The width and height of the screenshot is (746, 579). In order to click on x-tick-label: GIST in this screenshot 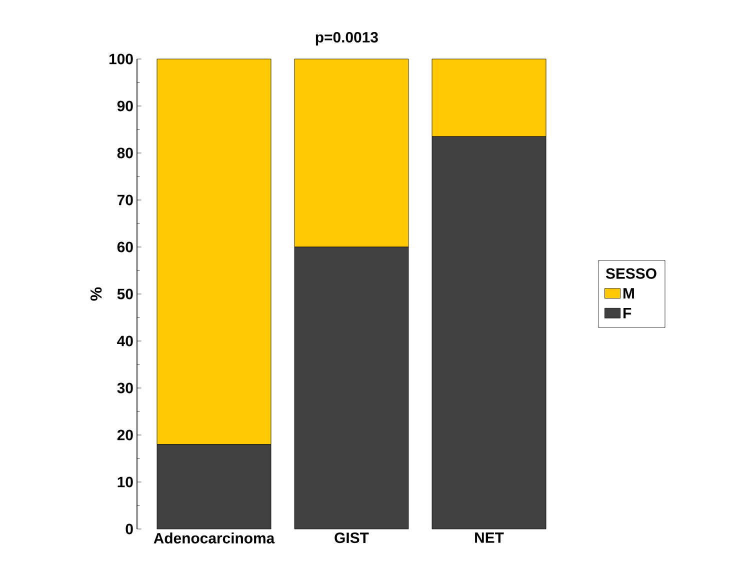, I will do `click(351, 538)`.